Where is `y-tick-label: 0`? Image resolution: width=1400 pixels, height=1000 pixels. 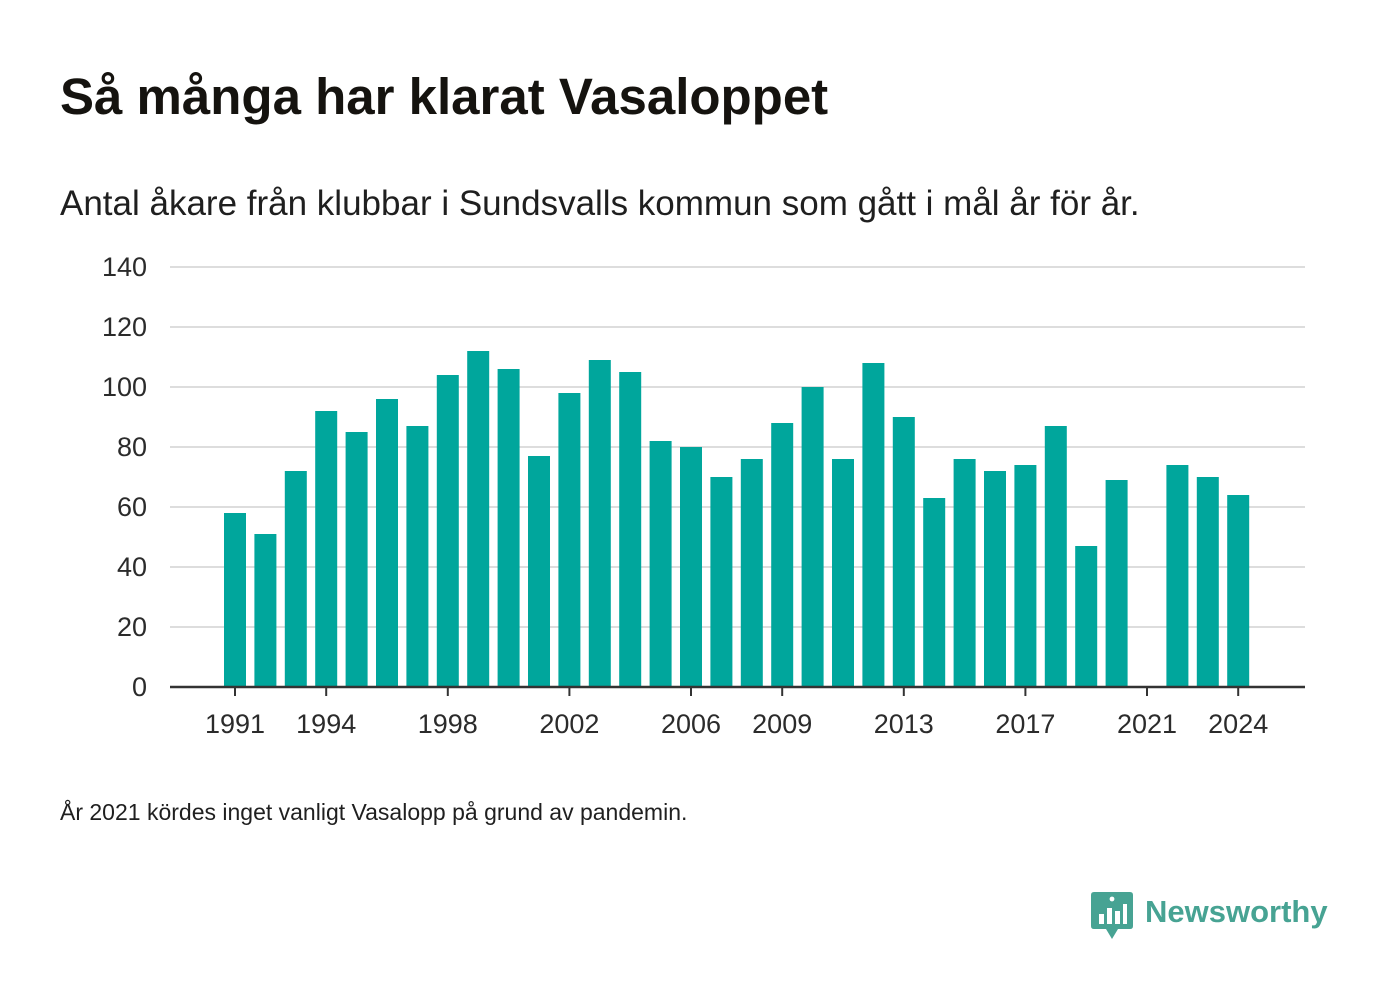
y-tick-label: 0 is located at coordinates (139, 687).